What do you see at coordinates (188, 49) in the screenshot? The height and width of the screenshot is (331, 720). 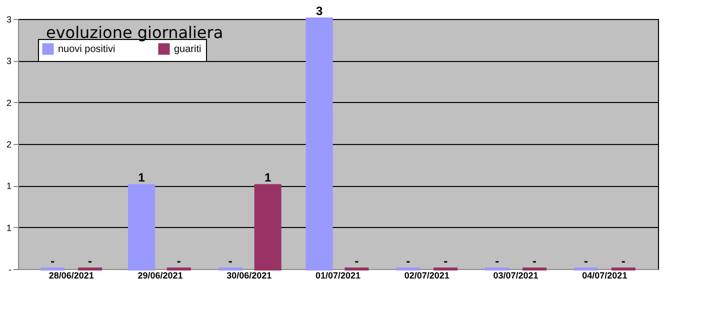 I see `legend-label: guariti` at bounding box center [188, 49].